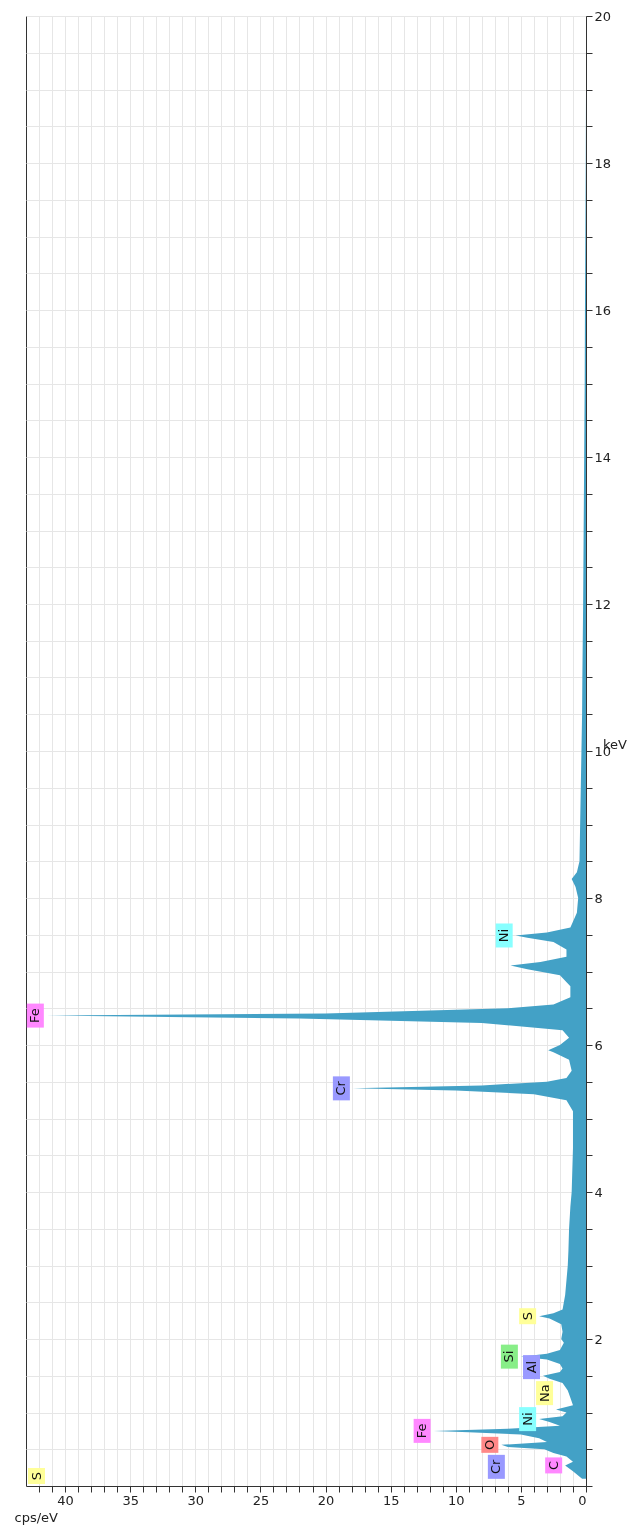  Describe the element at coordinates (598, 898) in the screenshot. I see `y-tick-label: 8` at that location.